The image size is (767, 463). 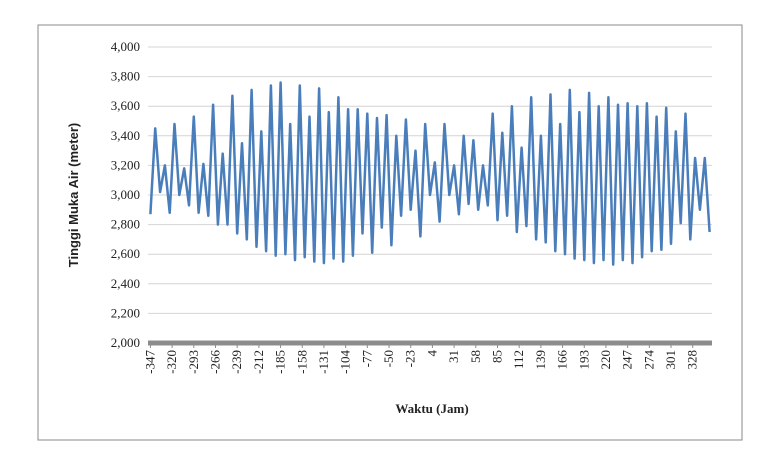 I want to click on x-tick-label: -266, so click(x=214, y=362).